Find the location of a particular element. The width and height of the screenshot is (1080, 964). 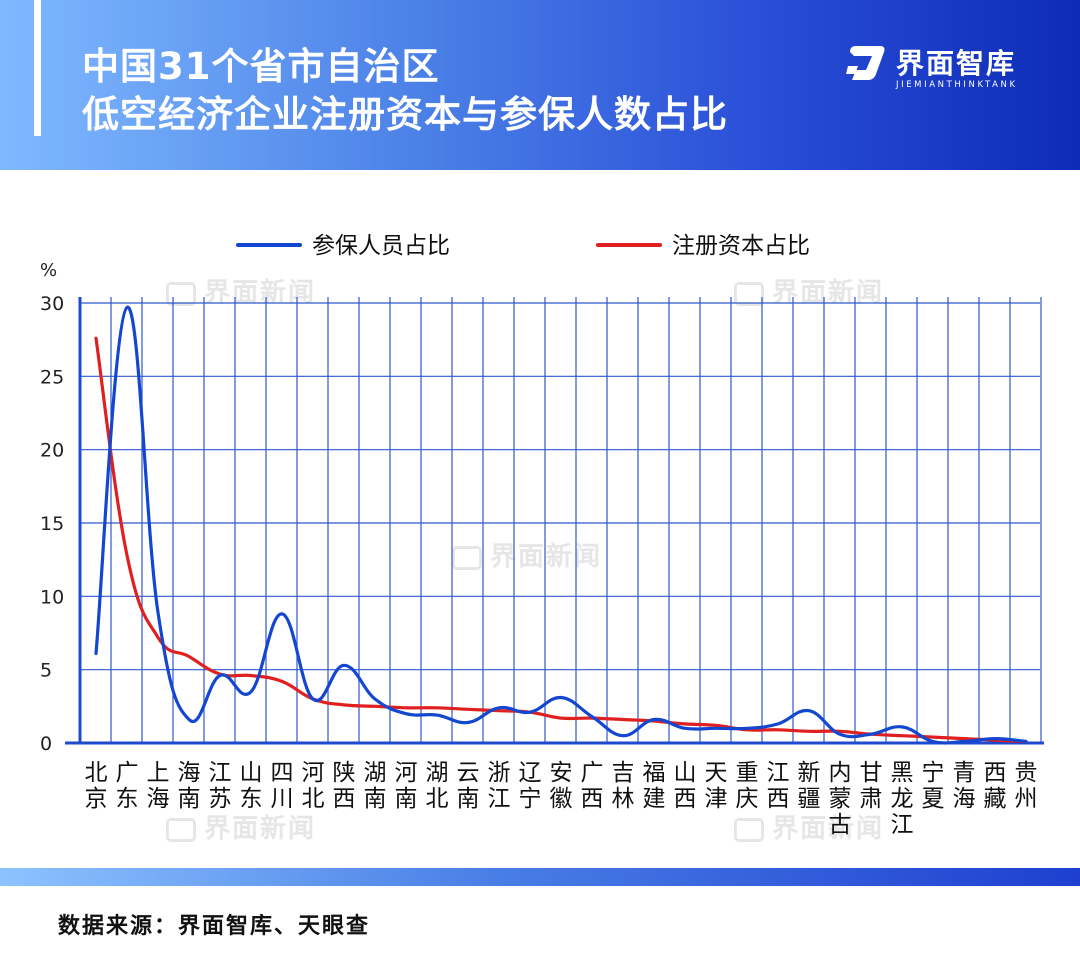

y-tick-label: 5 is located at coordinates (46, 671).